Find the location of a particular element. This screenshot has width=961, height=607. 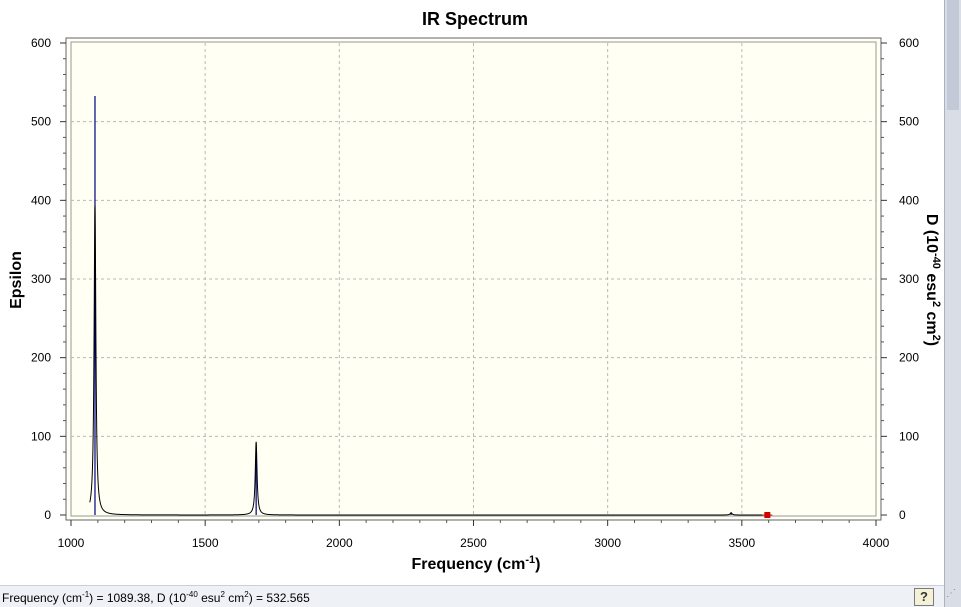

scrollbar-thumb is located at coordinates (953, 55).